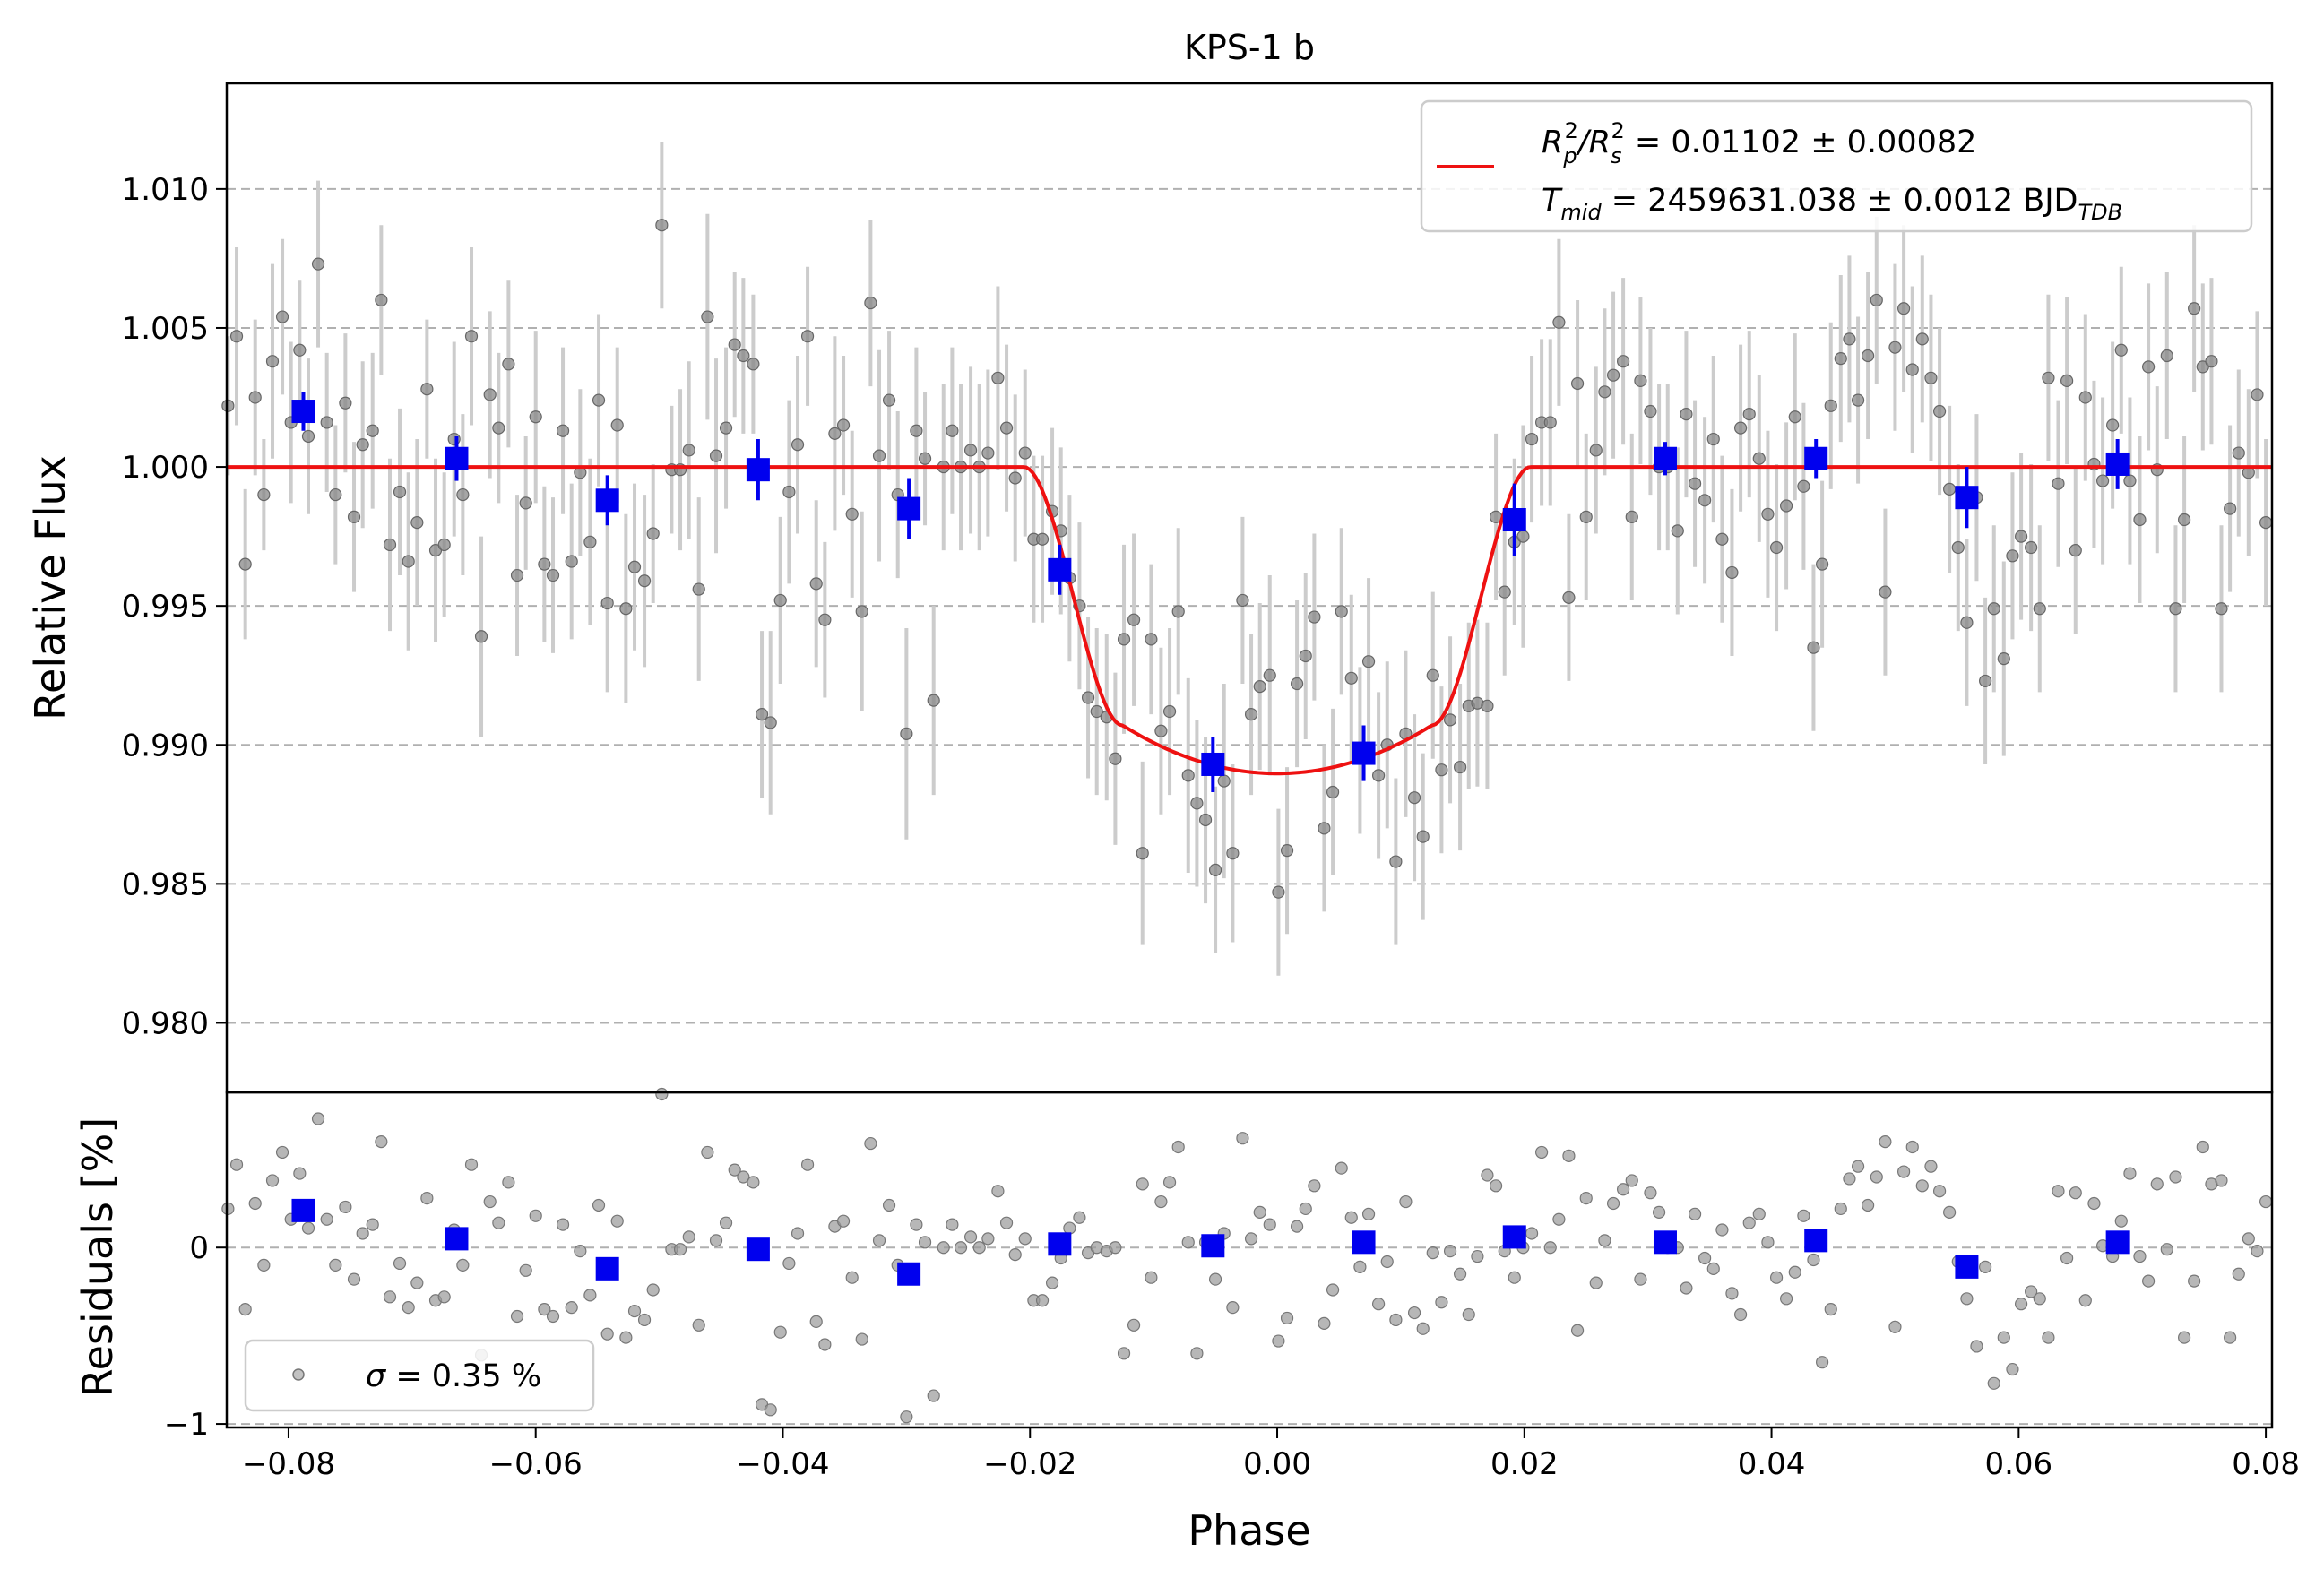 This screenshot has height=1578, width=2324. What do you see at coordinates (1249, 1530) in the screenshot?
I see `x-axis-label: Phase` at bounding box center [1249, 1530].